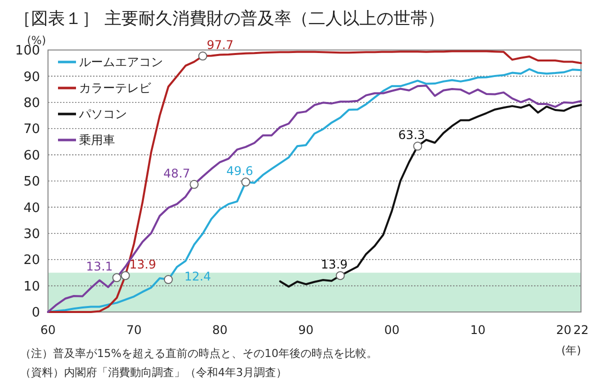 This screenshot has height=386, width=600. What do you see at coordinates (478, 330) in the screenshot?
I see `x-tick-label: 10` at bounding box center [478, 330].